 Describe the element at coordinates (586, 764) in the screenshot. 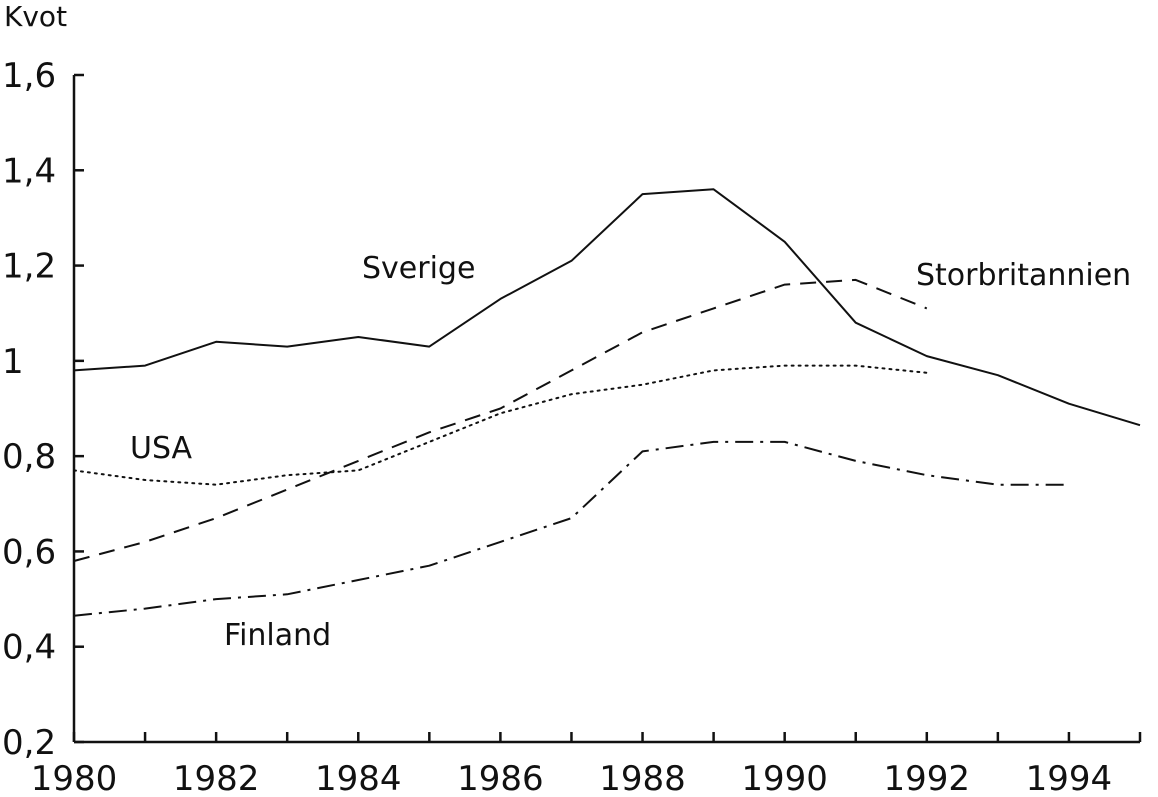

I see `x-axis-ticks: 1980 1982 1984 1986 1988 1990 1992 1994` at that location.